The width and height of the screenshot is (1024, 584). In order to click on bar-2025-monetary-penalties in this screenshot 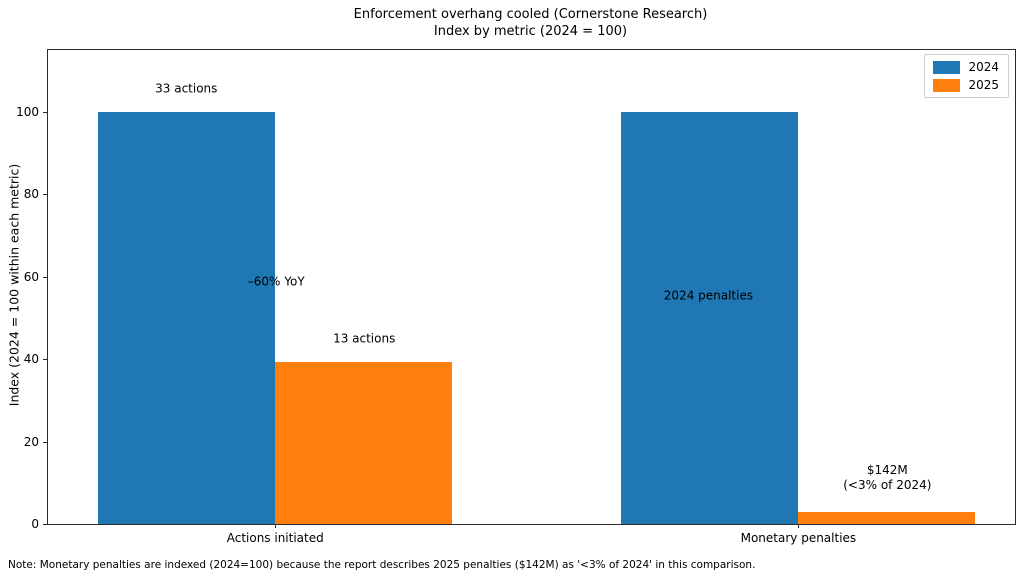, I will do `click(887, 517)`.